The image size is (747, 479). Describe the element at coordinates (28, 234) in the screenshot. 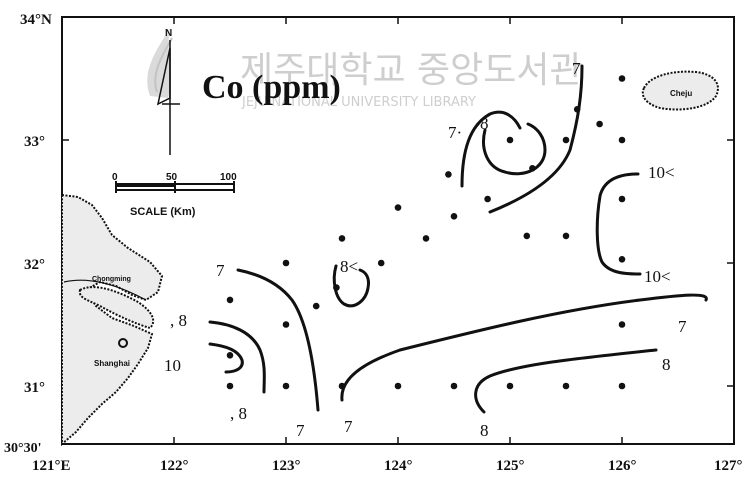

I see `latitude-labels: 34°N 33° 32° 31° 30°30'` at that location.